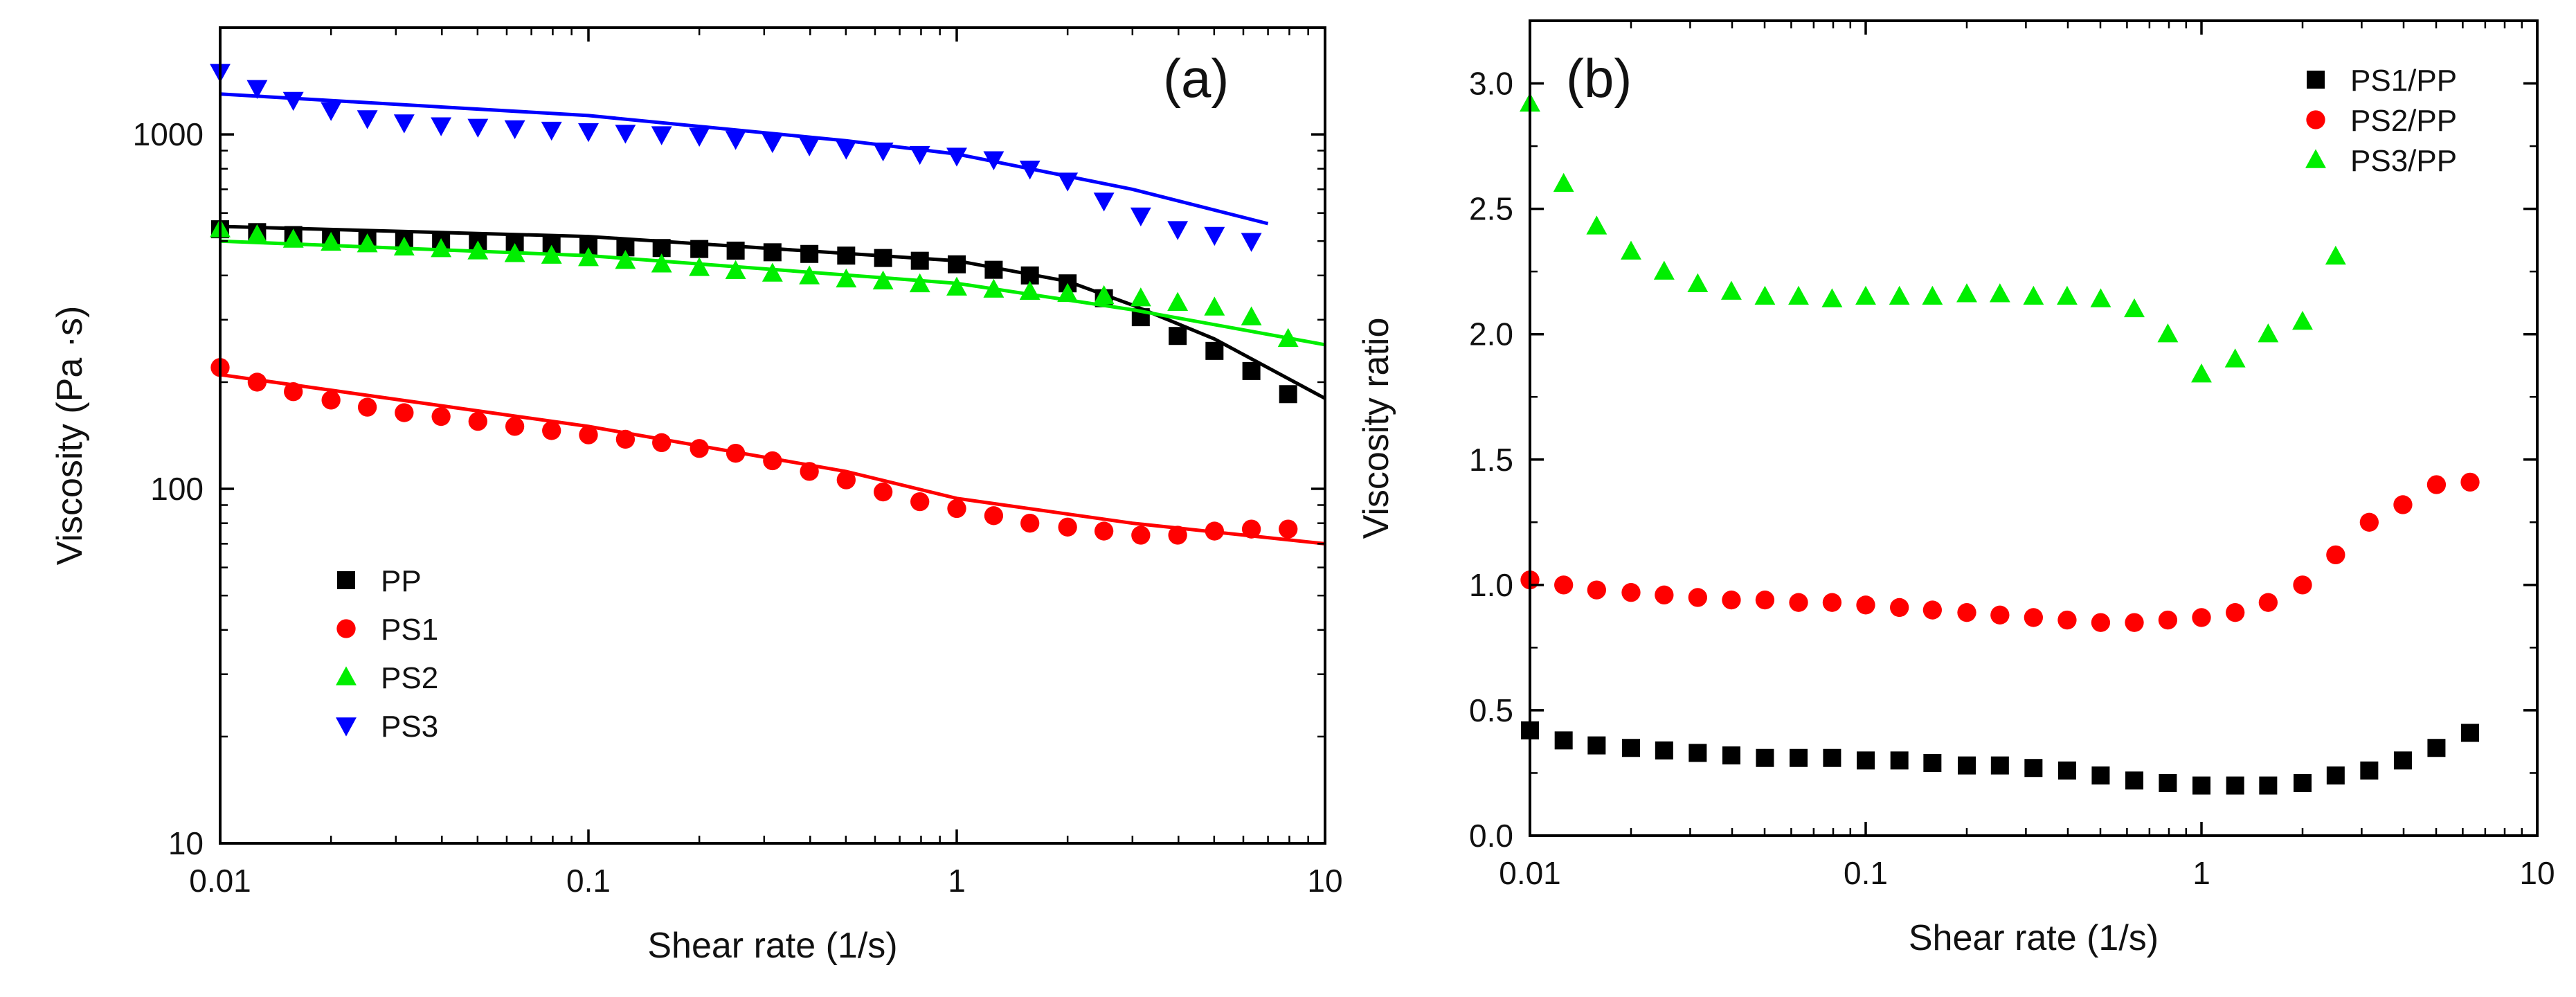  I want to click on y-axis-title: Viscosity ratio, so click(1376, 428).